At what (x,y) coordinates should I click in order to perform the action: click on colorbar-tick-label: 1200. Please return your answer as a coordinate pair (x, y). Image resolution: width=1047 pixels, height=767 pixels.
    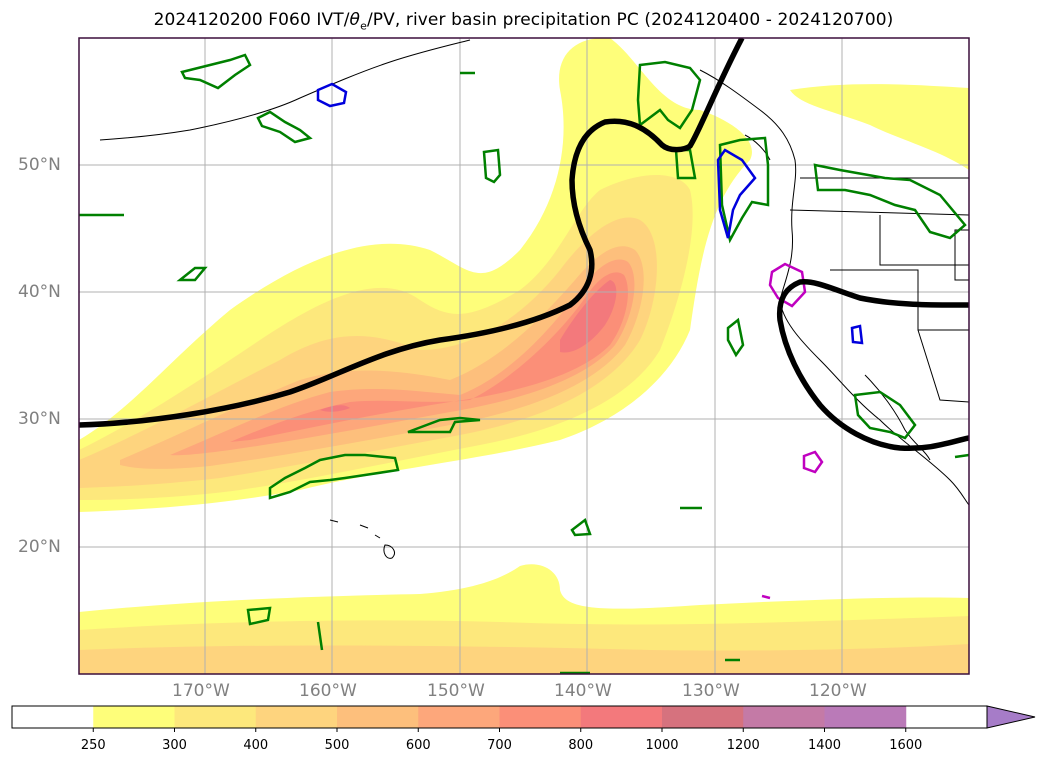
    Looking at the image, I should click on (743, 745).